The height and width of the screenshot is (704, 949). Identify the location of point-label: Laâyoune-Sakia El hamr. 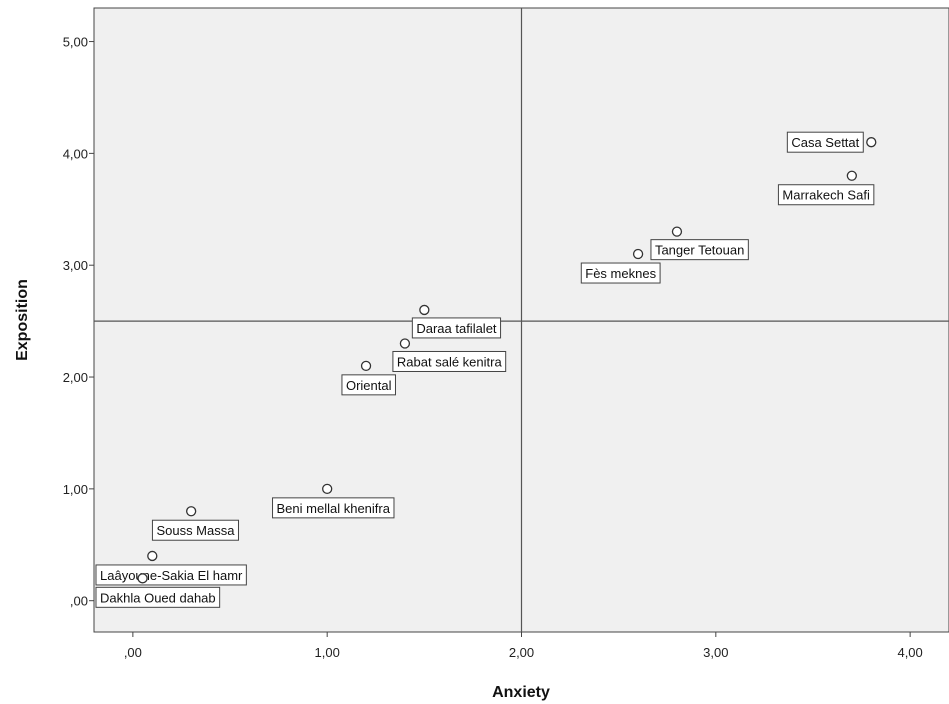
(171, 575).